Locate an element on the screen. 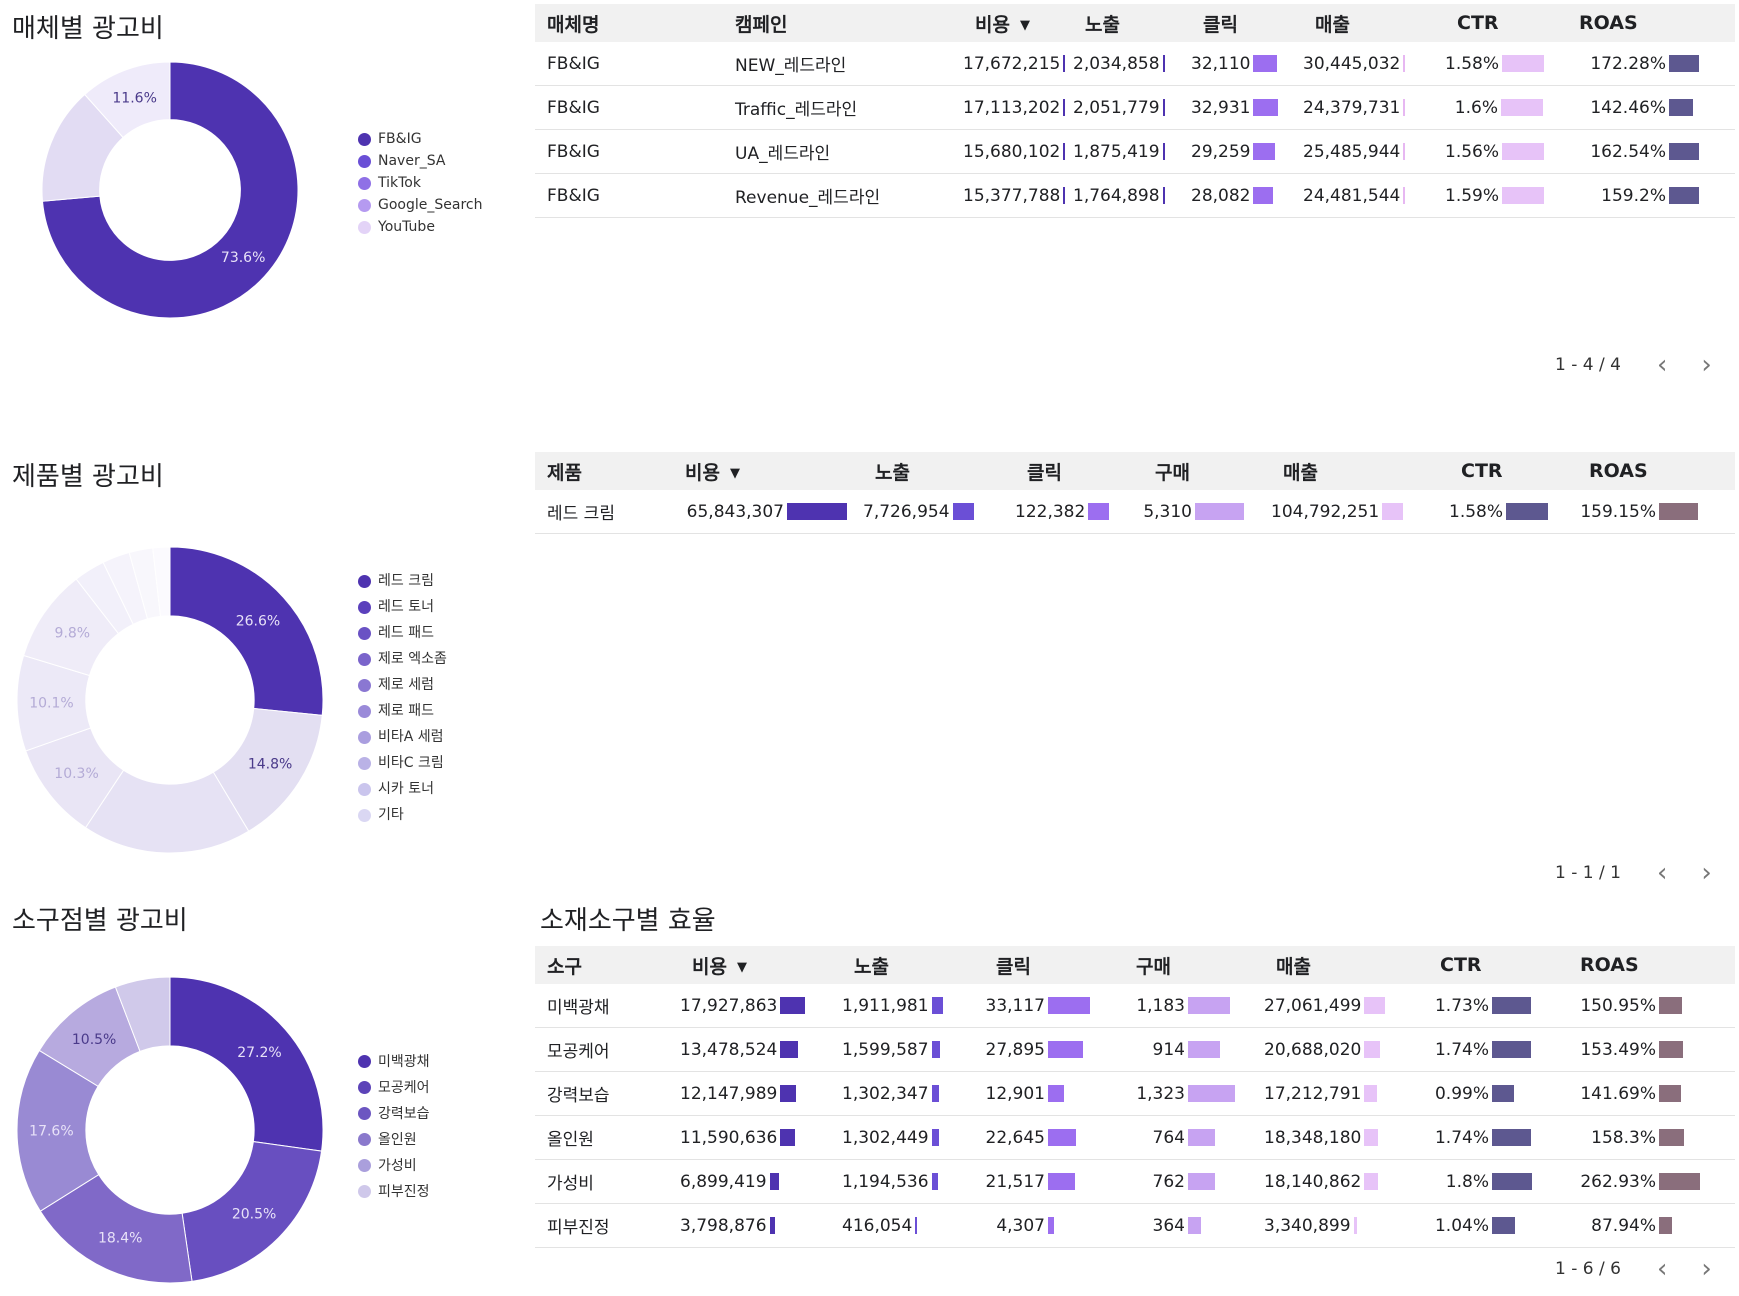 This screenshot has height=1296, width=1739. legend-item: 피부진정 is located at coordinates (394, 1191).